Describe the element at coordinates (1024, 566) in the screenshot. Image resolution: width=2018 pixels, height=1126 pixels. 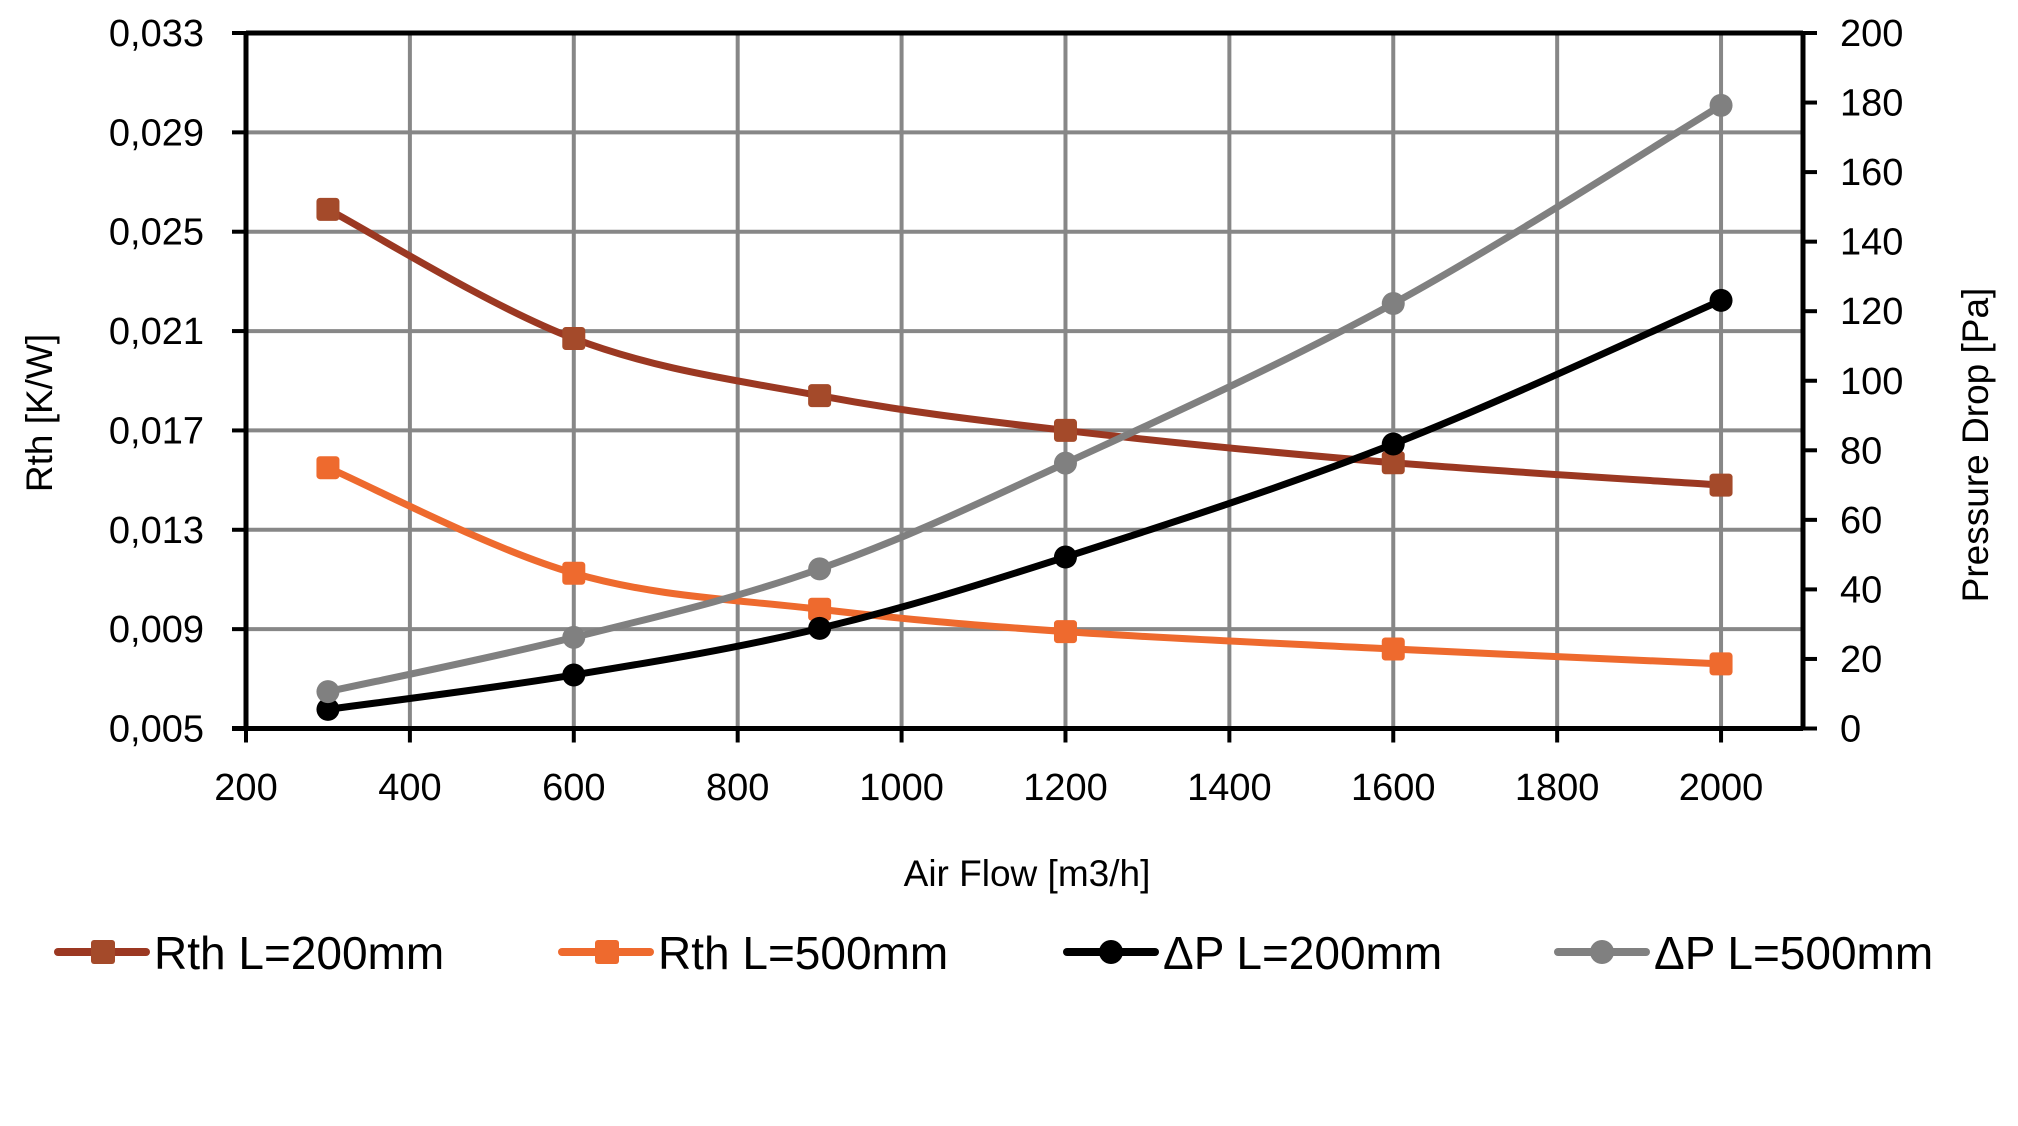
I see `series-line` at that location.